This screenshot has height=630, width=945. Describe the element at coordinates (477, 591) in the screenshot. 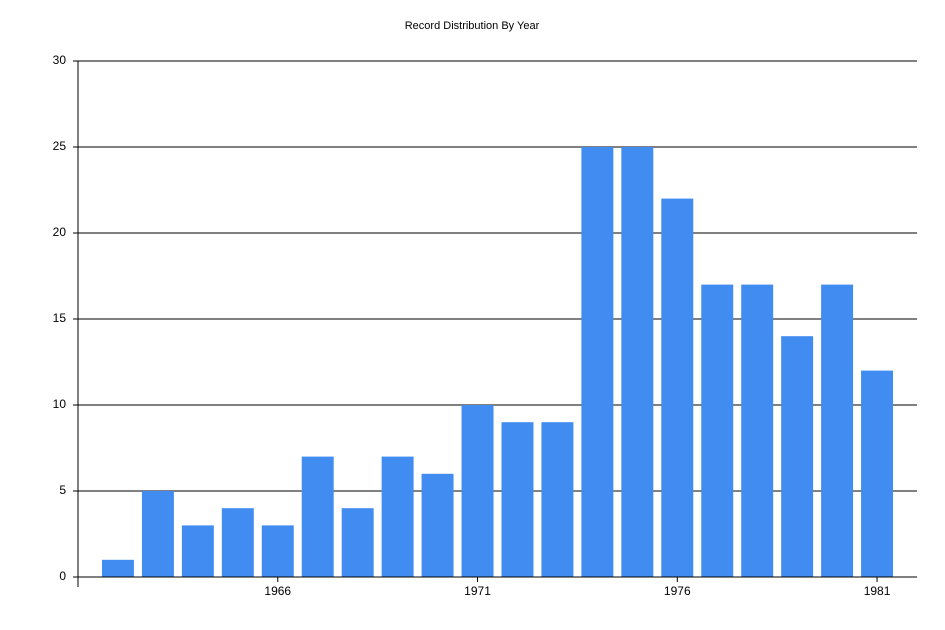

I see `x-tick-label: 1971` at that location.